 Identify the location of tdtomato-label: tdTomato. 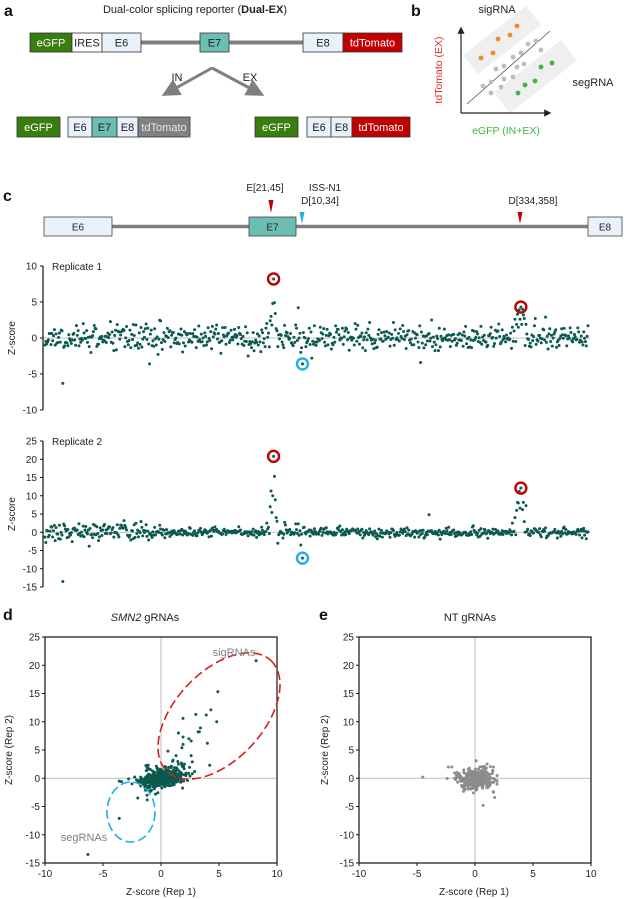
(380, 128).